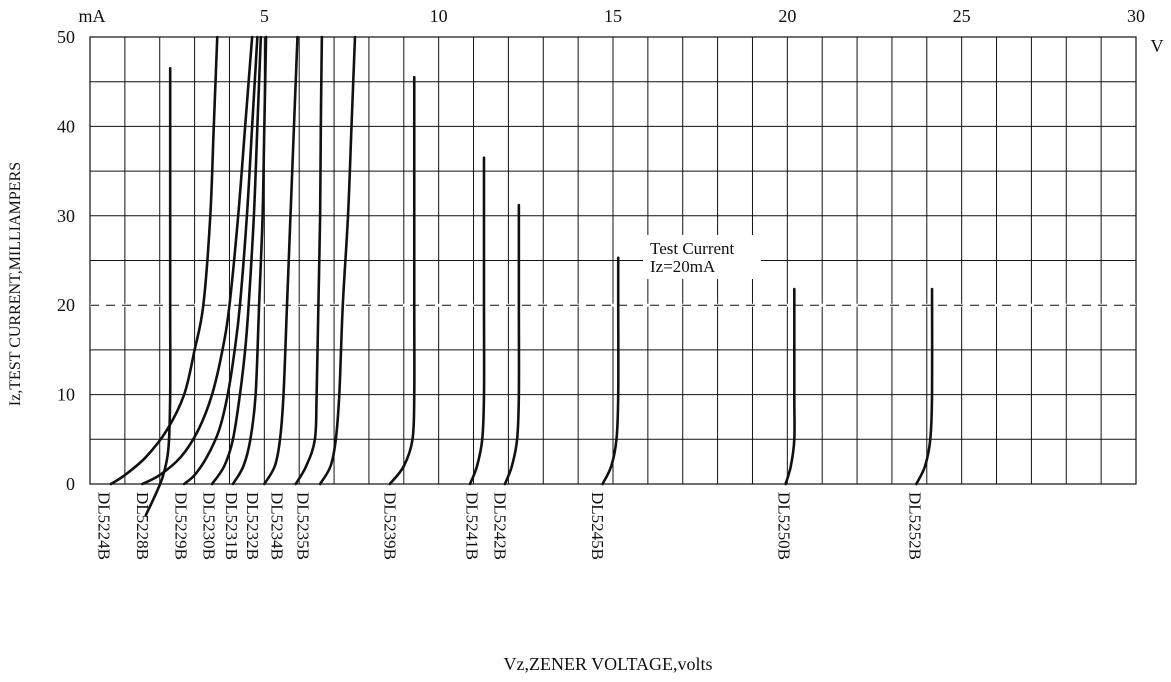 This screenshot has width=1171, height=682. What do you see at coordinates (439, 16) in the screenshot?
I see `x-tick-label: 10` at bounding box center [439, 16].